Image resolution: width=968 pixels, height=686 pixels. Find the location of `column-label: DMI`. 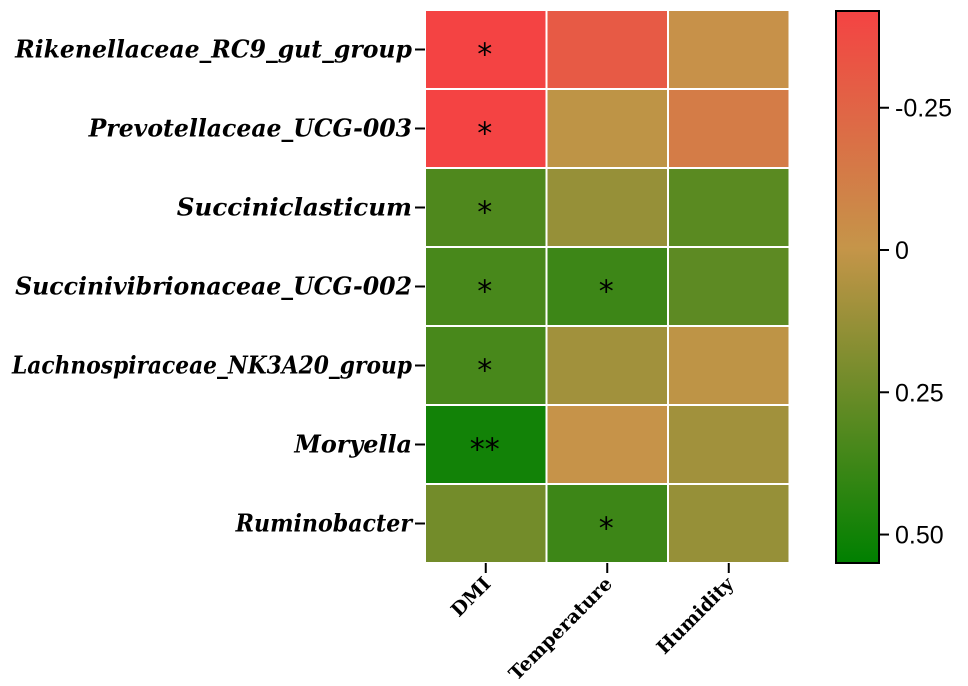

column-label: DMI is located at coordinates (471, 597).